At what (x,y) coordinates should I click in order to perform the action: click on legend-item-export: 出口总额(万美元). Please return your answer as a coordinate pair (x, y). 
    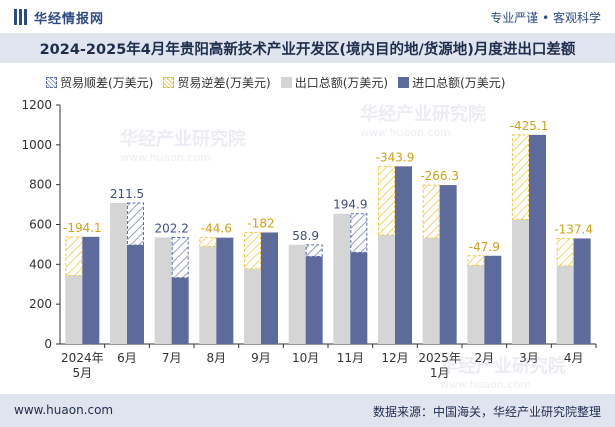
    Looking at the image, I should click on (334, 82).